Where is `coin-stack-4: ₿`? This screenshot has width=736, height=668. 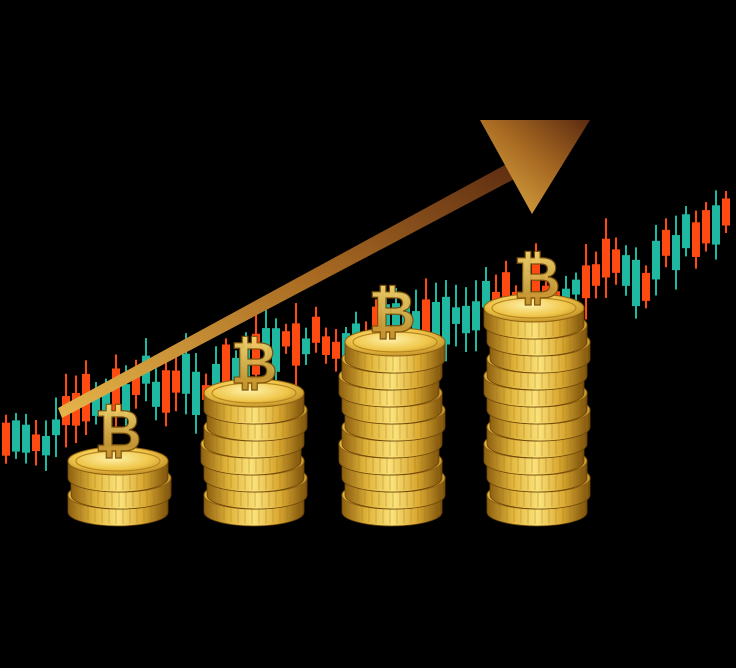
coin-stack-4: ₿ is located at coordinates (537, 385).